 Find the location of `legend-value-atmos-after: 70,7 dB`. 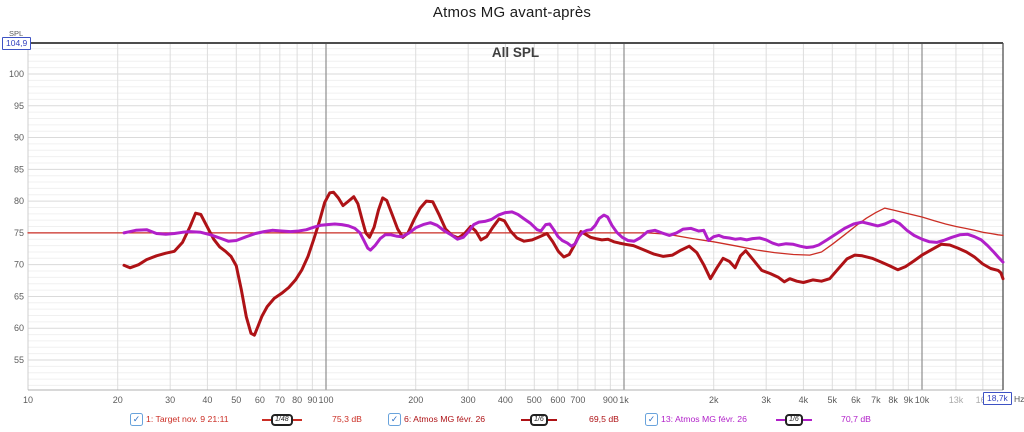

legend-value-atmos-after: 70,7 dB is located at coordinates (856, 419).